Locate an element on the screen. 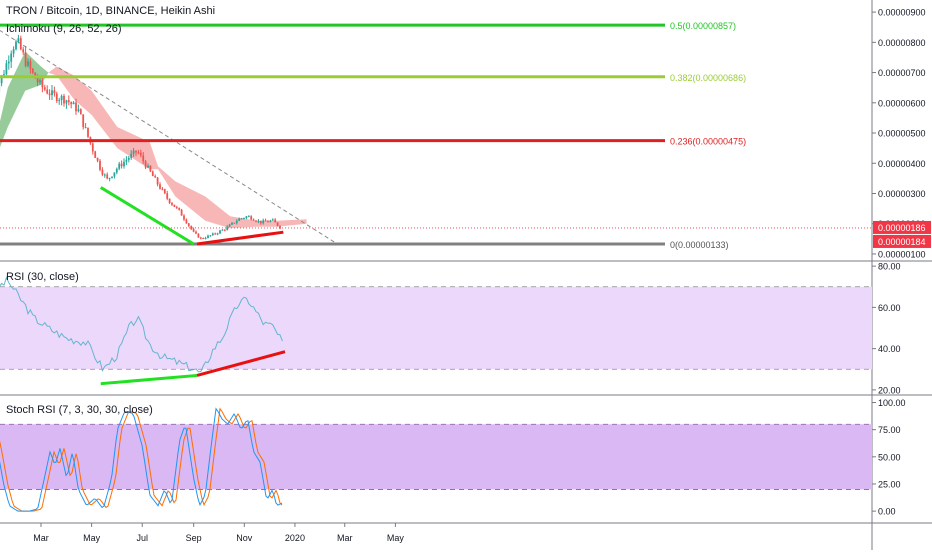 This screenshot has width=932, height=555. stoch-tick-1: 75.00 is located at coordinates (889, 430).